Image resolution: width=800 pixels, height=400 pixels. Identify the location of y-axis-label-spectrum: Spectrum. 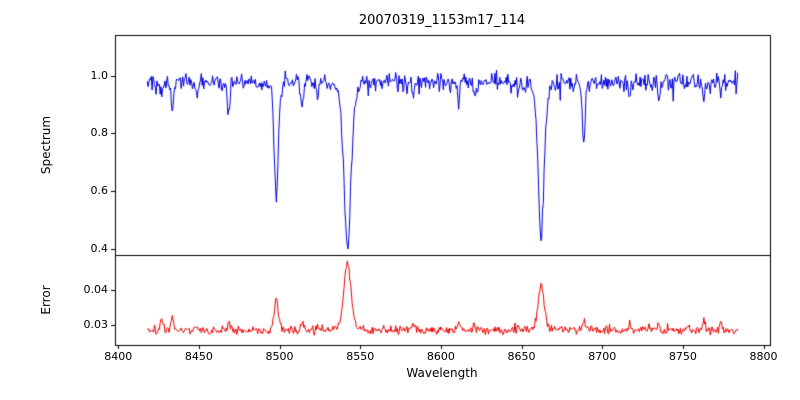
(46, 145).